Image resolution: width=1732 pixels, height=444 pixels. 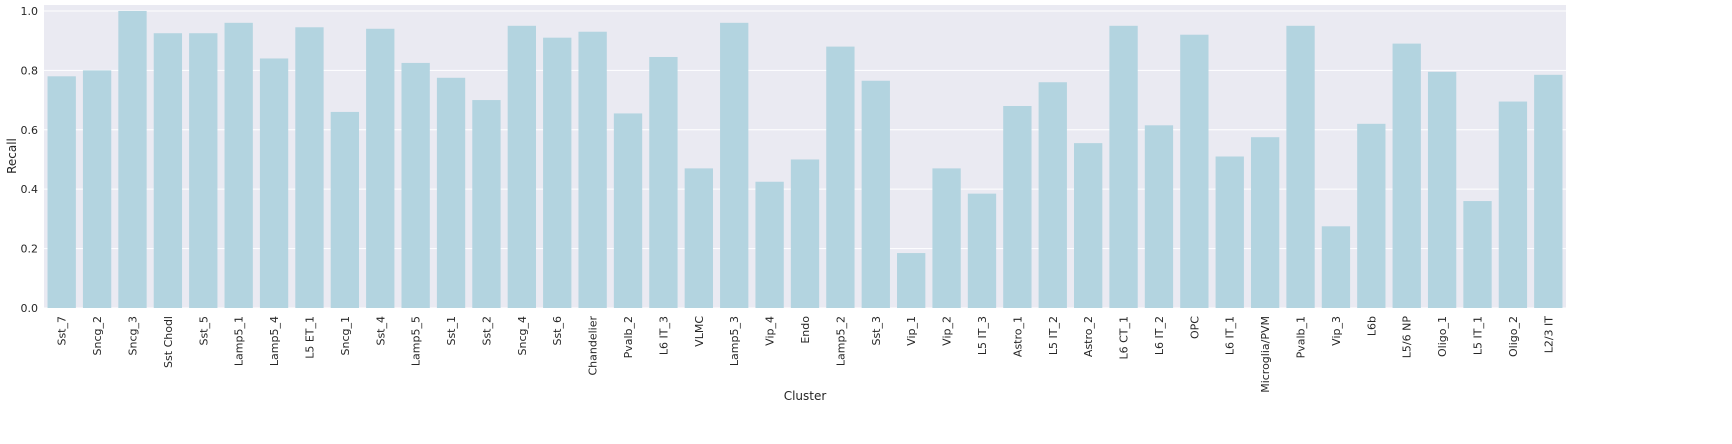 What do you see at coordinates (132, 335) in the screenshot?
I see `x-tick-label: Sncg_3` at bounding box center [132, 335].